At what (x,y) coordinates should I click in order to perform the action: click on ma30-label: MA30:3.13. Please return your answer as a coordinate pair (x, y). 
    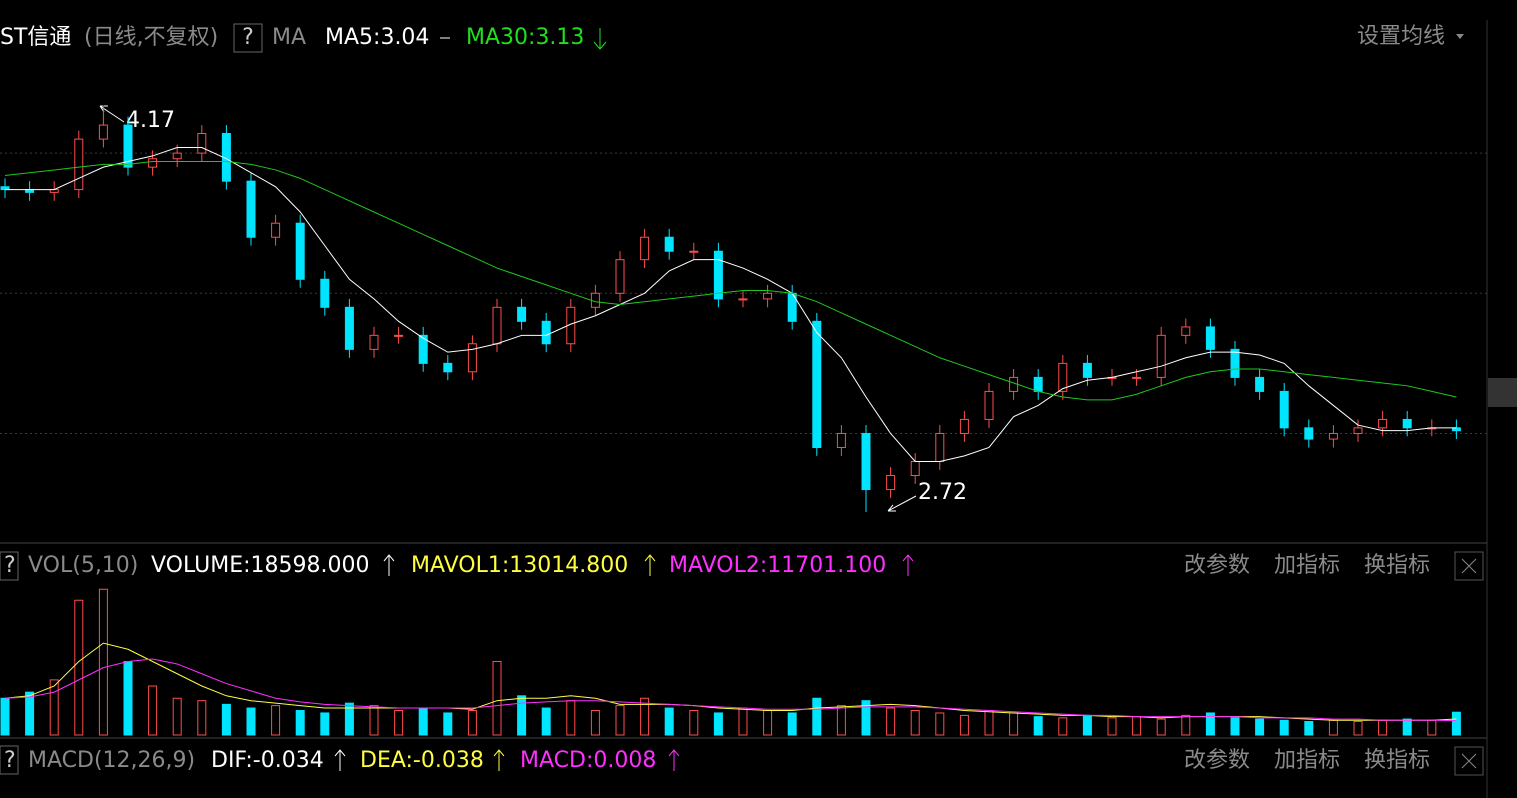
    Looking at the image, I should click on (525, 37).